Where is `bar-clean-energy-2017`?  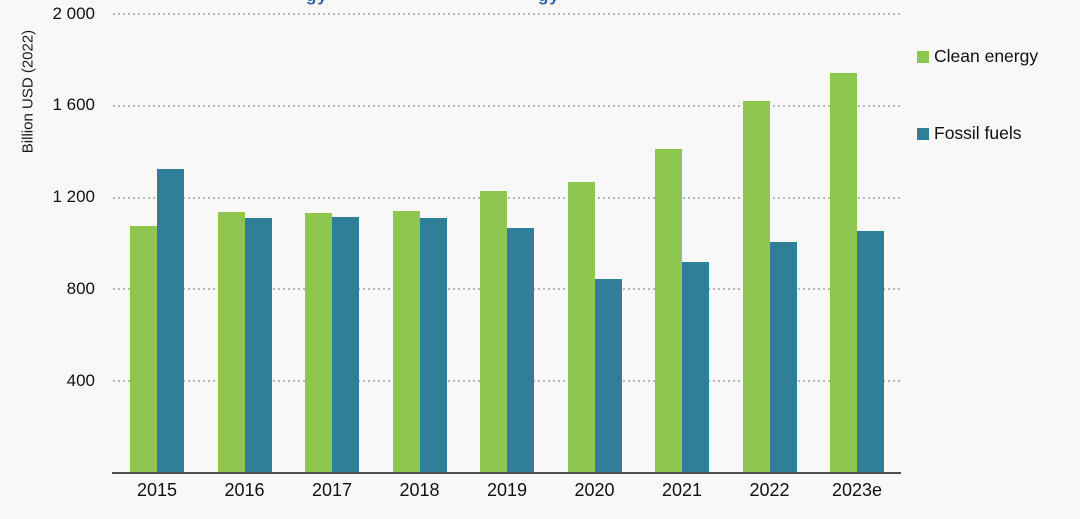 bar-clean-energy-2017 is located at coordinates (318, 342).